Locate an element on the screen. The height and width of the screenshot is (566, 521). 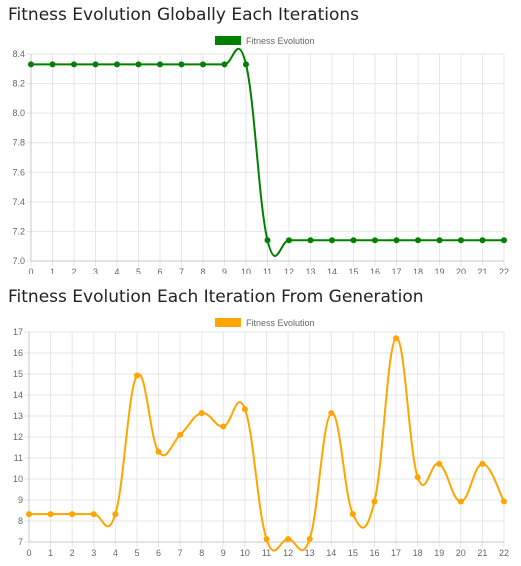
y-tick-label: 7 is located at coordinates (20, 542).